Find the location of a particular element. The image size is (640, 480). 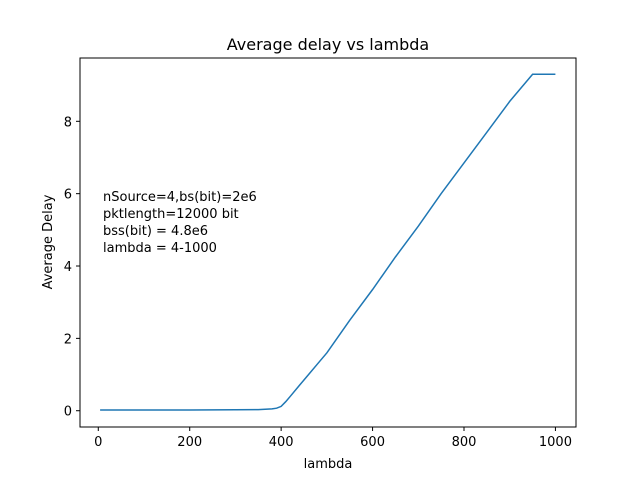

y-axis-label: Average Delay is located at coordinates (48, 241).